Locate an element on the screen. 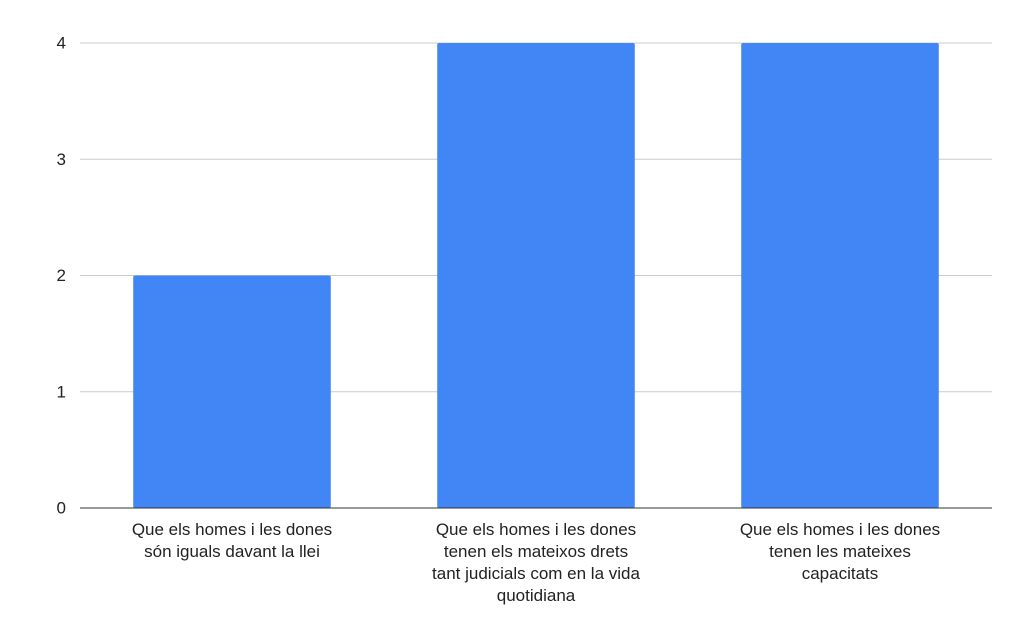  x-category-label-line: tenen les mateixes is located at coordinates (840, 551).